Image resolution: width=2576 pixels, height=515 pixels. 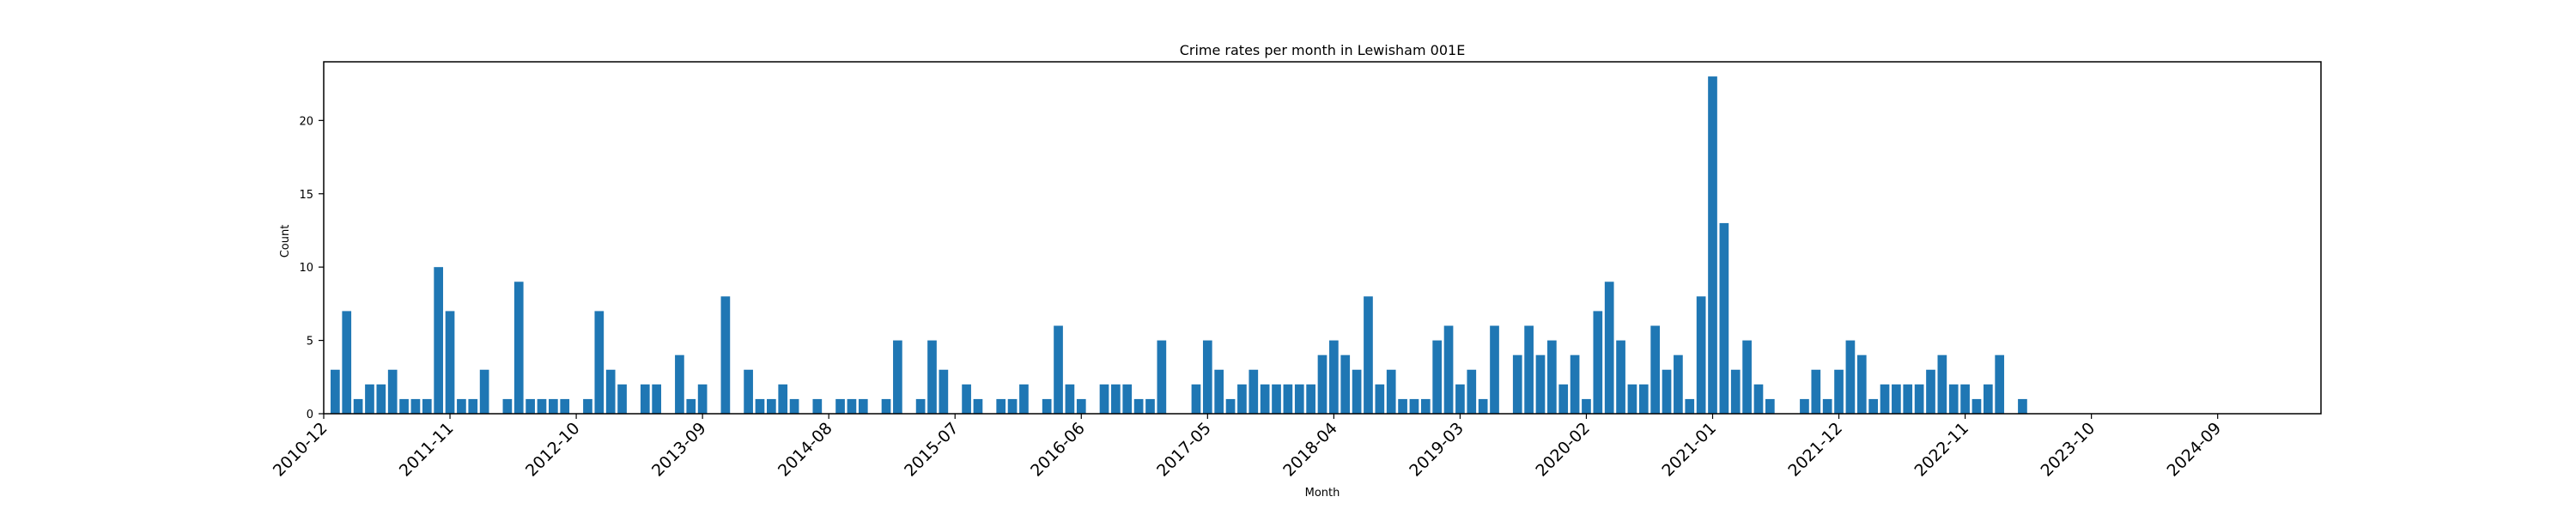 I want to click on y-tick-label: 0, so click(x=310, y=415).